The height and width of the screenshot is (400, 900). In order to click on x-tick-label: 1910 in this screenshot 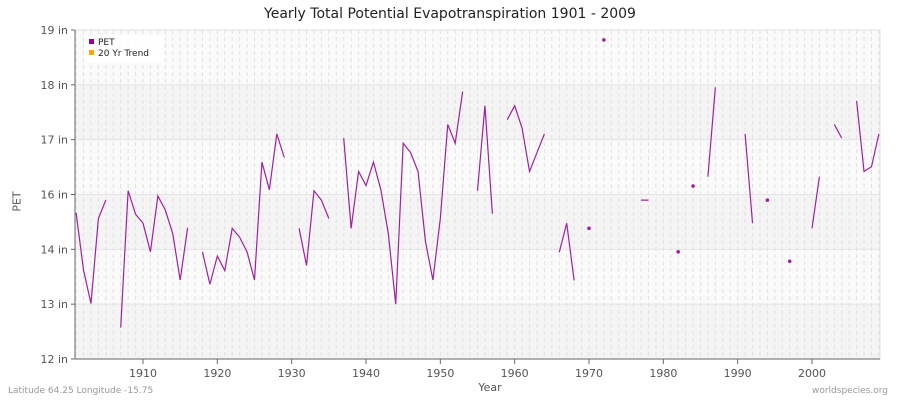, I will do `click(143, 373)`.